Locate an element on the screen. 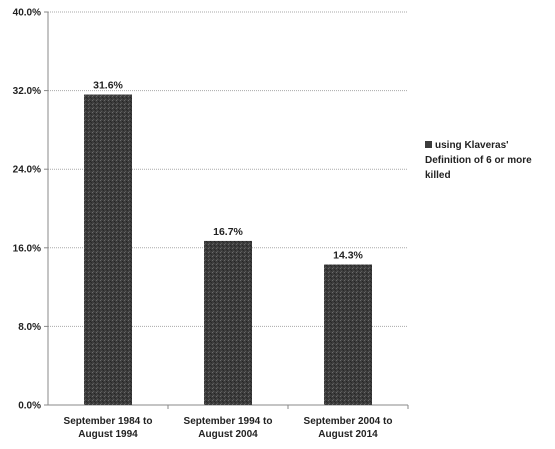  data-label: 14.3% is located at coordinates (348, 256).